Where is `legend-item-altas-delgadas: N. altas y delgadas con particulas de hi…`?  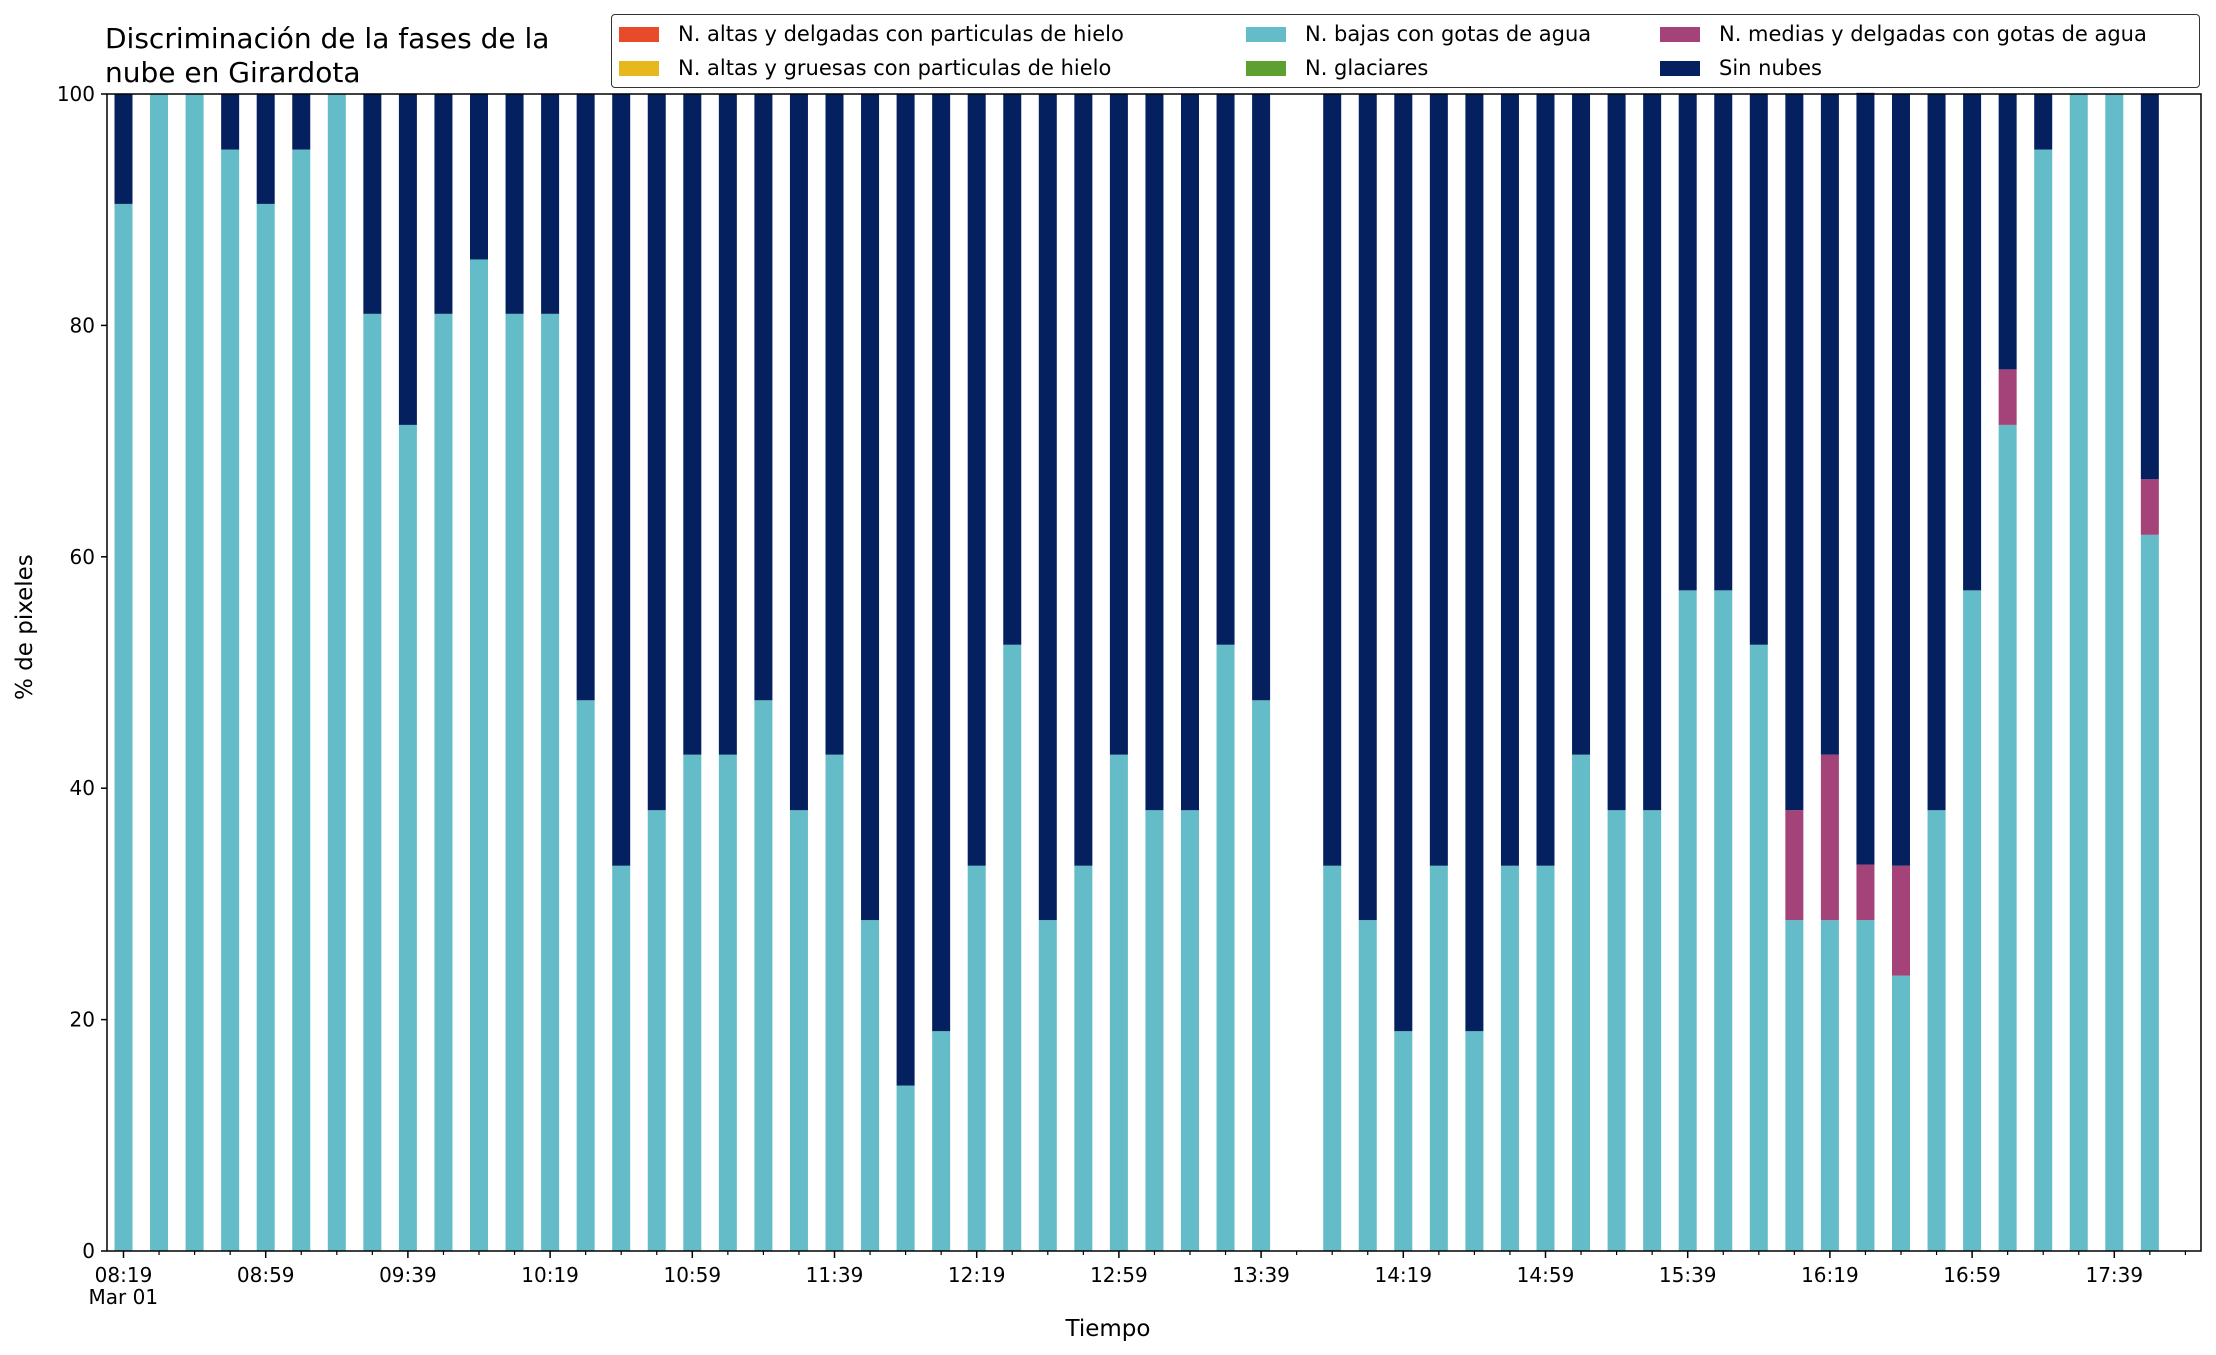 legend-item-altas-delgadas: N. altas y delgadas con particulas de hi… is located at coordinates (871, 34).